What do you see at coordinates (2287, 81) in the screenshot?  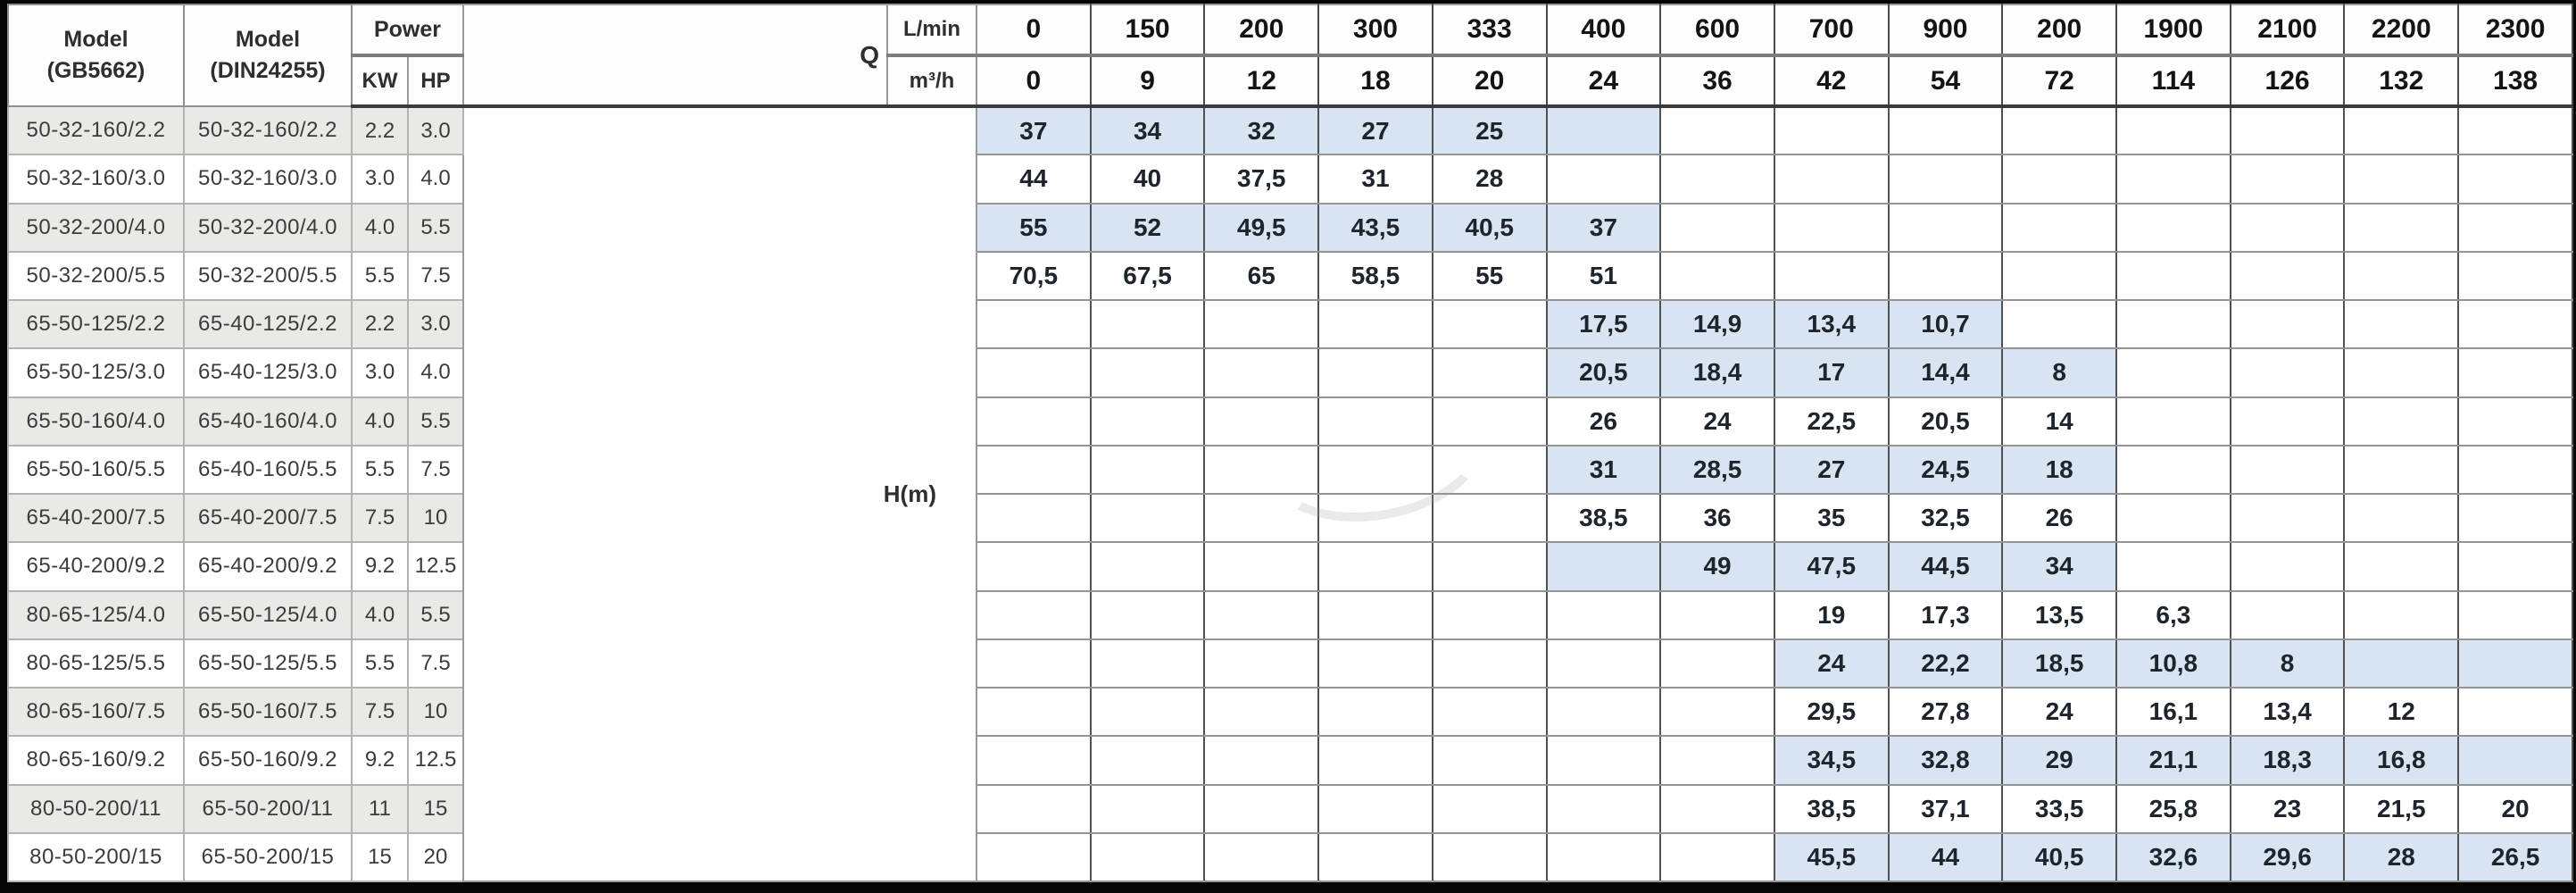 I see `flow-m3h-cell: 126` at bounding box center [2287, 81].